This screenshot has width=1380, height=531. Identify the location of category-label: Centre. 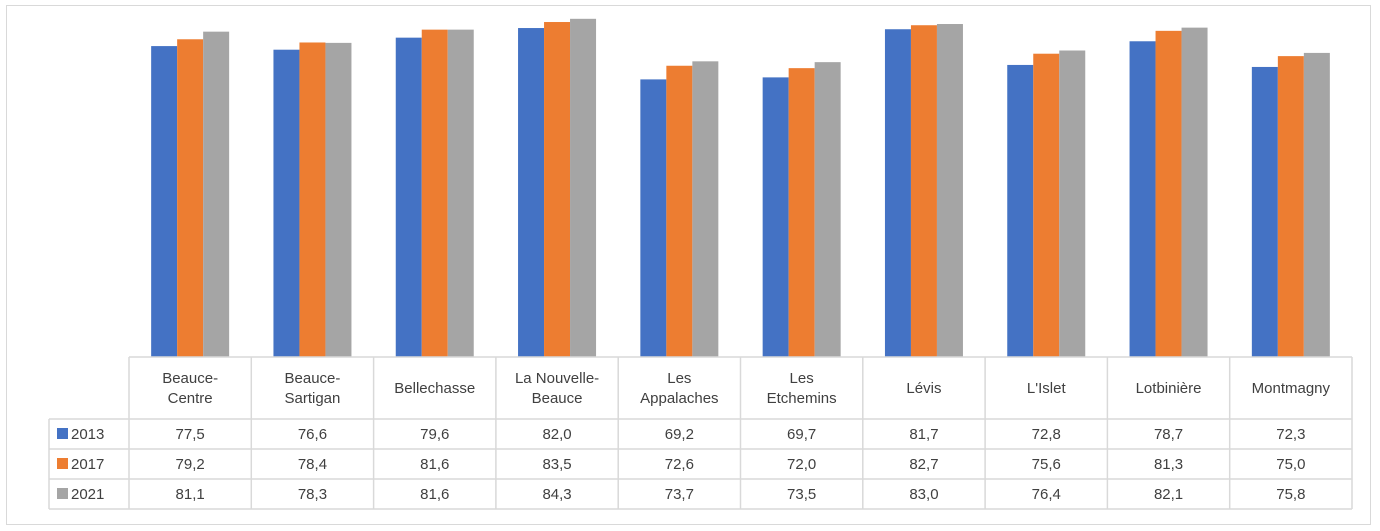
(190, 398).